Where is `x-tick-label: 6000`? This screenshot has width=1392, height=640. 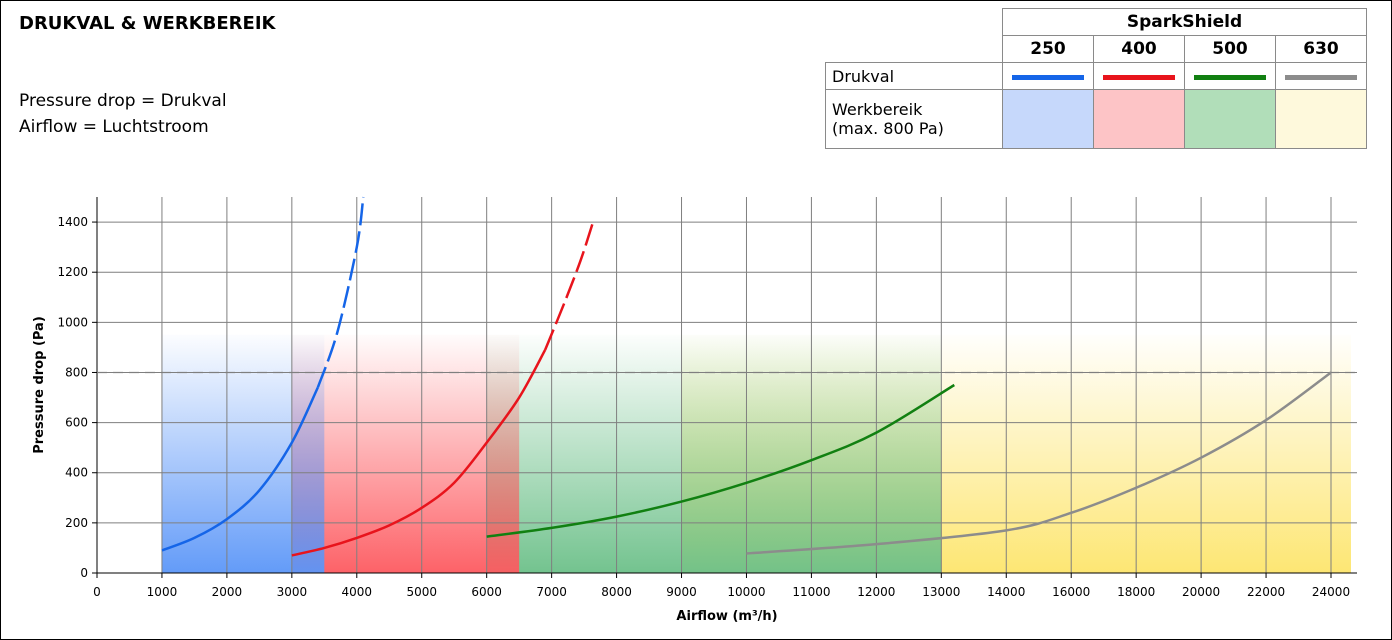
x-tick-label: 6000 is located at coordinates (486, 592).